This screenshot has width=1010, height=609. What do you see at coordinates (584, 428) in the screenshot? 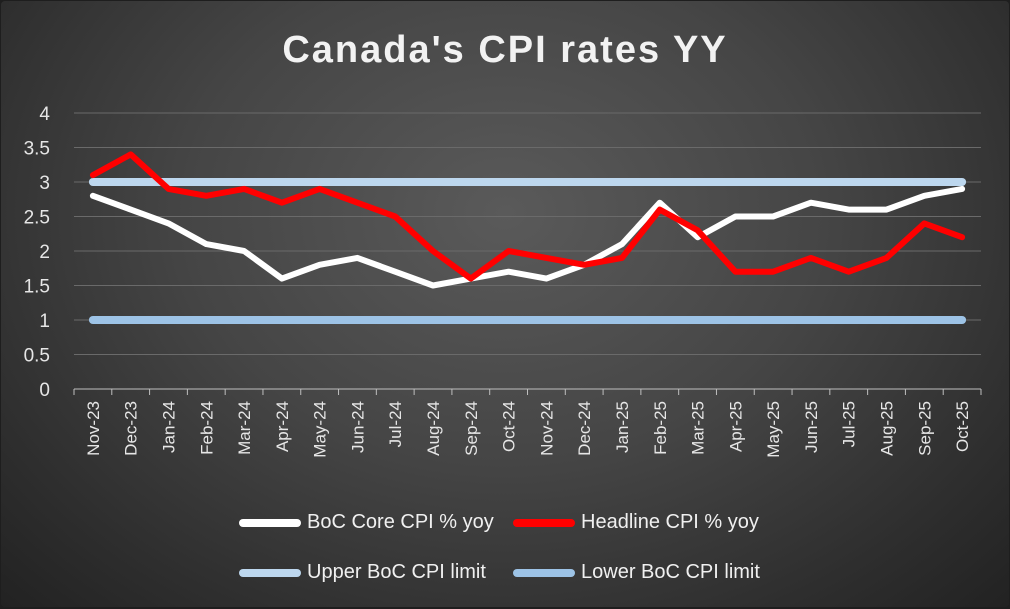
I see `x-tick-label: Dec-24` at bounding box center [584, 428].